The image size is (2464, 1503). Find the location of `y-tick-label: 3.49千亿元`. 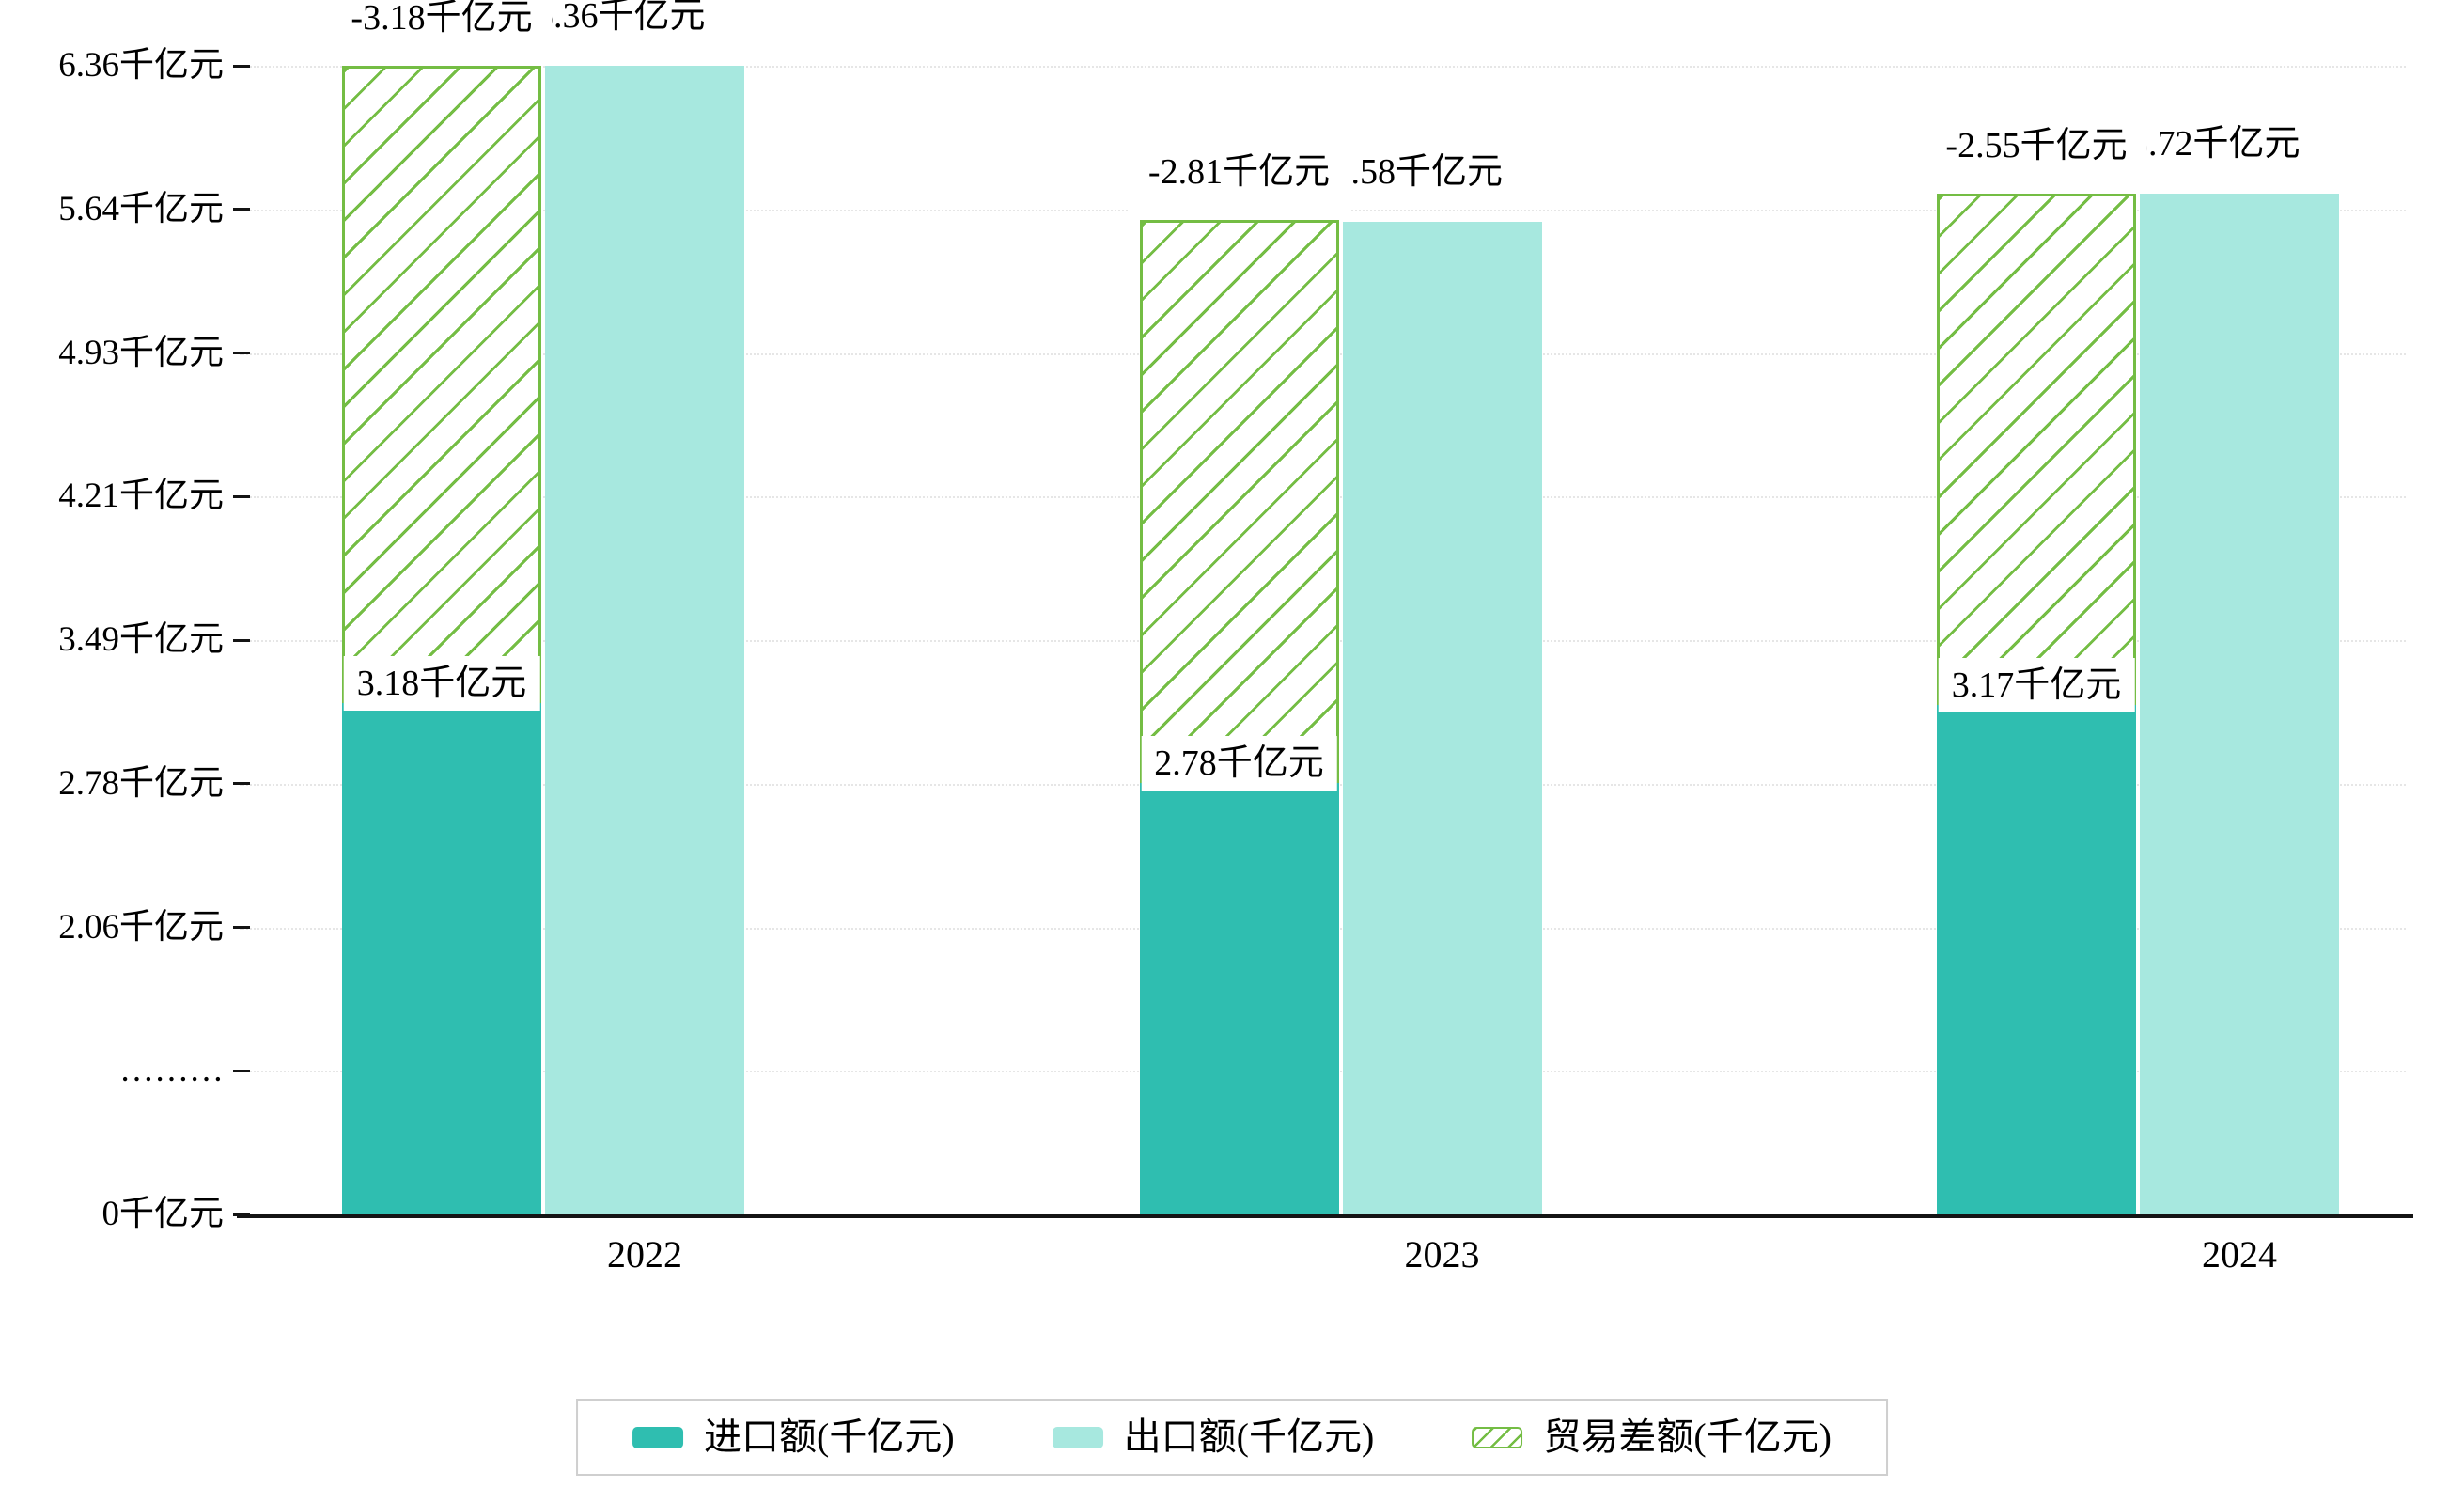

y-tick-label: 3.49千亿元 is located at coordinates (141, 639).